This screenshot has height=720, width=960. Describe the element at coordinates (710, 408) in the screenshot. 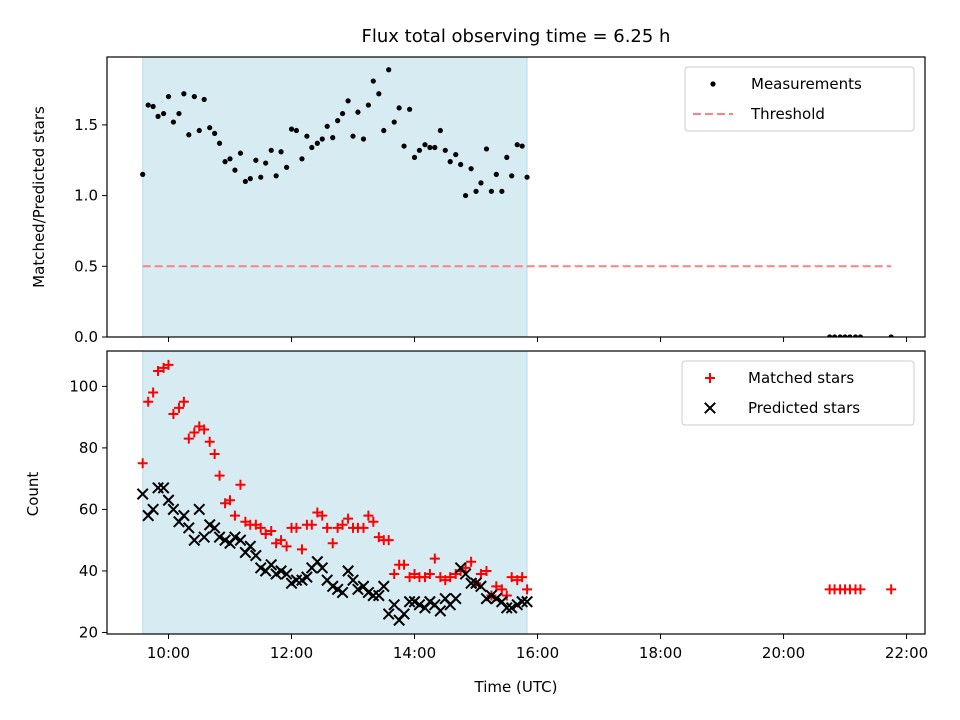

I see `legend-predicted-swatch` at that location.